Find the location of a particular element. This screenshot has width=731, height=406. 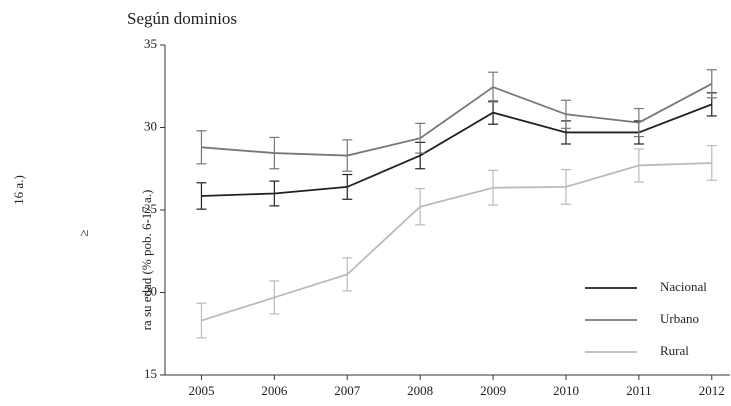

legend-label: Urbano is located at coordinates (679, 318).